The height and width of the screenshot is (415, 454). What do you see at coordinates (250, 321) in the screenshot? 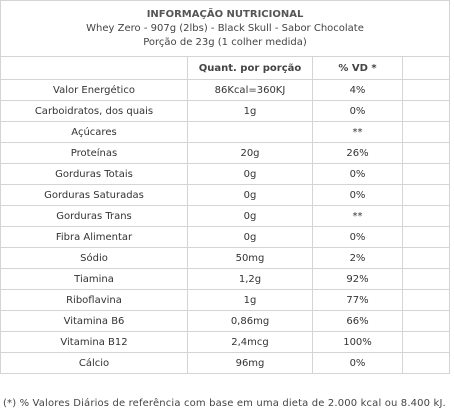
I see `quantity-cell: 0,86mg` at bounding box center [250, 321].